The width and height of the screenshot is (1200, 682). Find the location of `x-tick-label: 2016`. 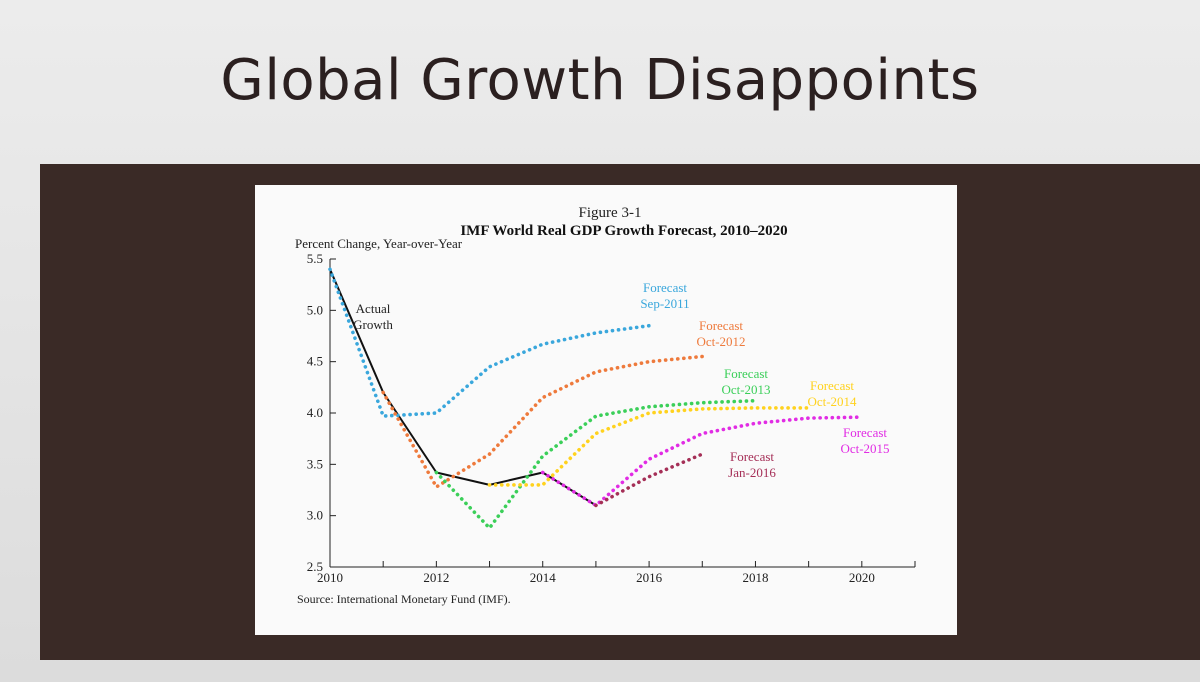

x-tick-label: 2016 is located at coordinates (649, 577).